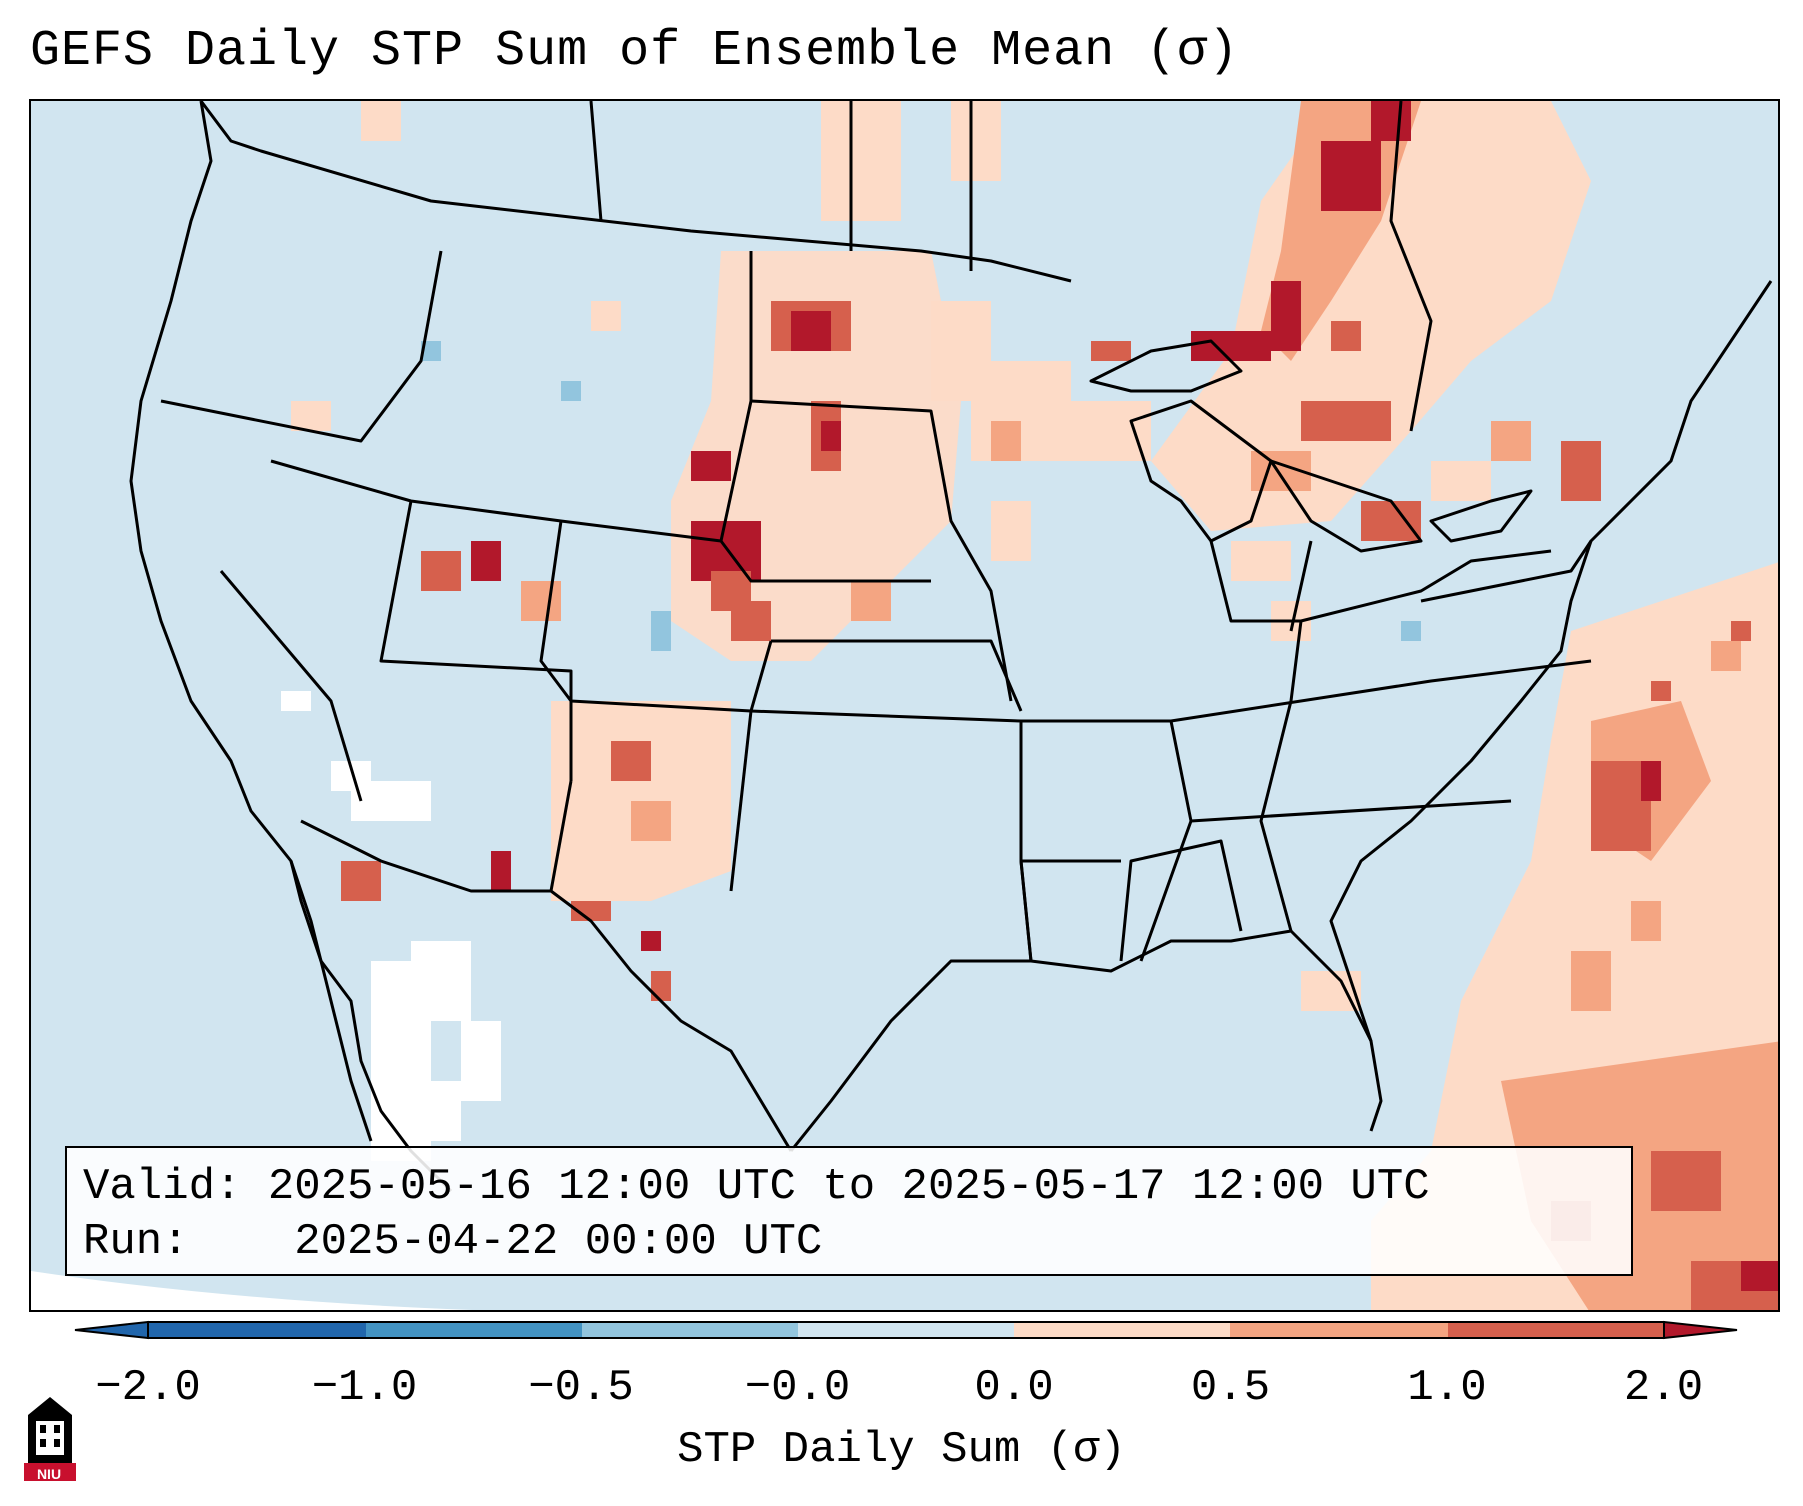 This screenshot has height=1506, width=1803. Describe the element at coordinates (391, 926) in the screenshot. I see `mexico-white-region` at that location.